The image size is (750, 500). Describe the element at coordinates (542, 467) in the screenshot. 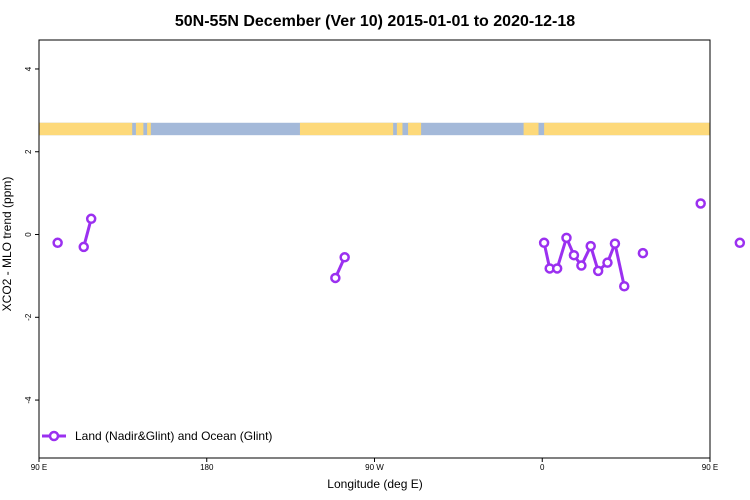

I see `x-tick-label: 0` at that location.